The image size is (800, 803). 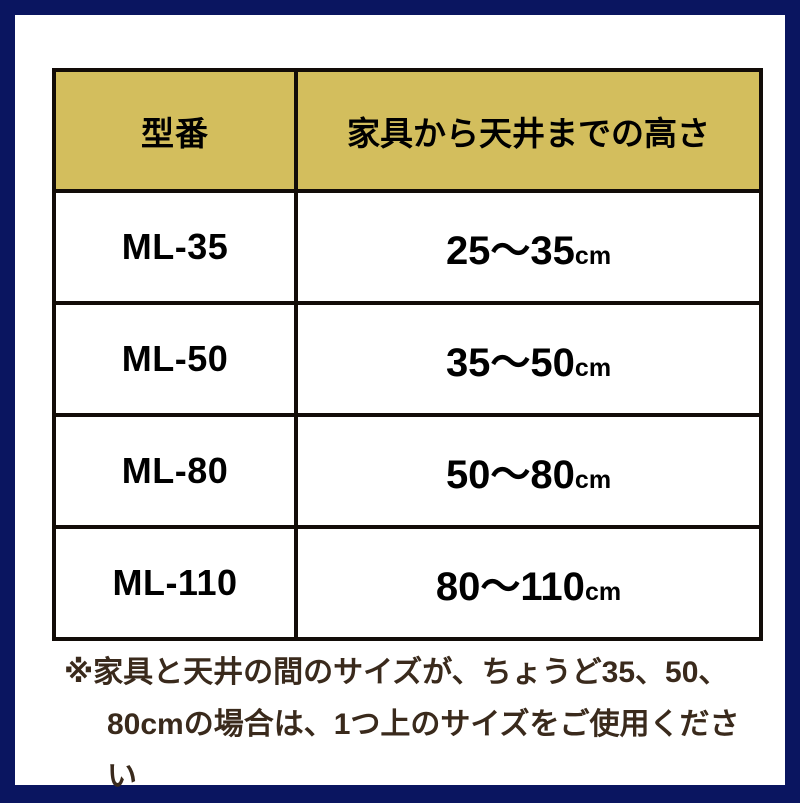 I want to click on table-row: ML-80 50〜80cm, so click(x=407, y=471).